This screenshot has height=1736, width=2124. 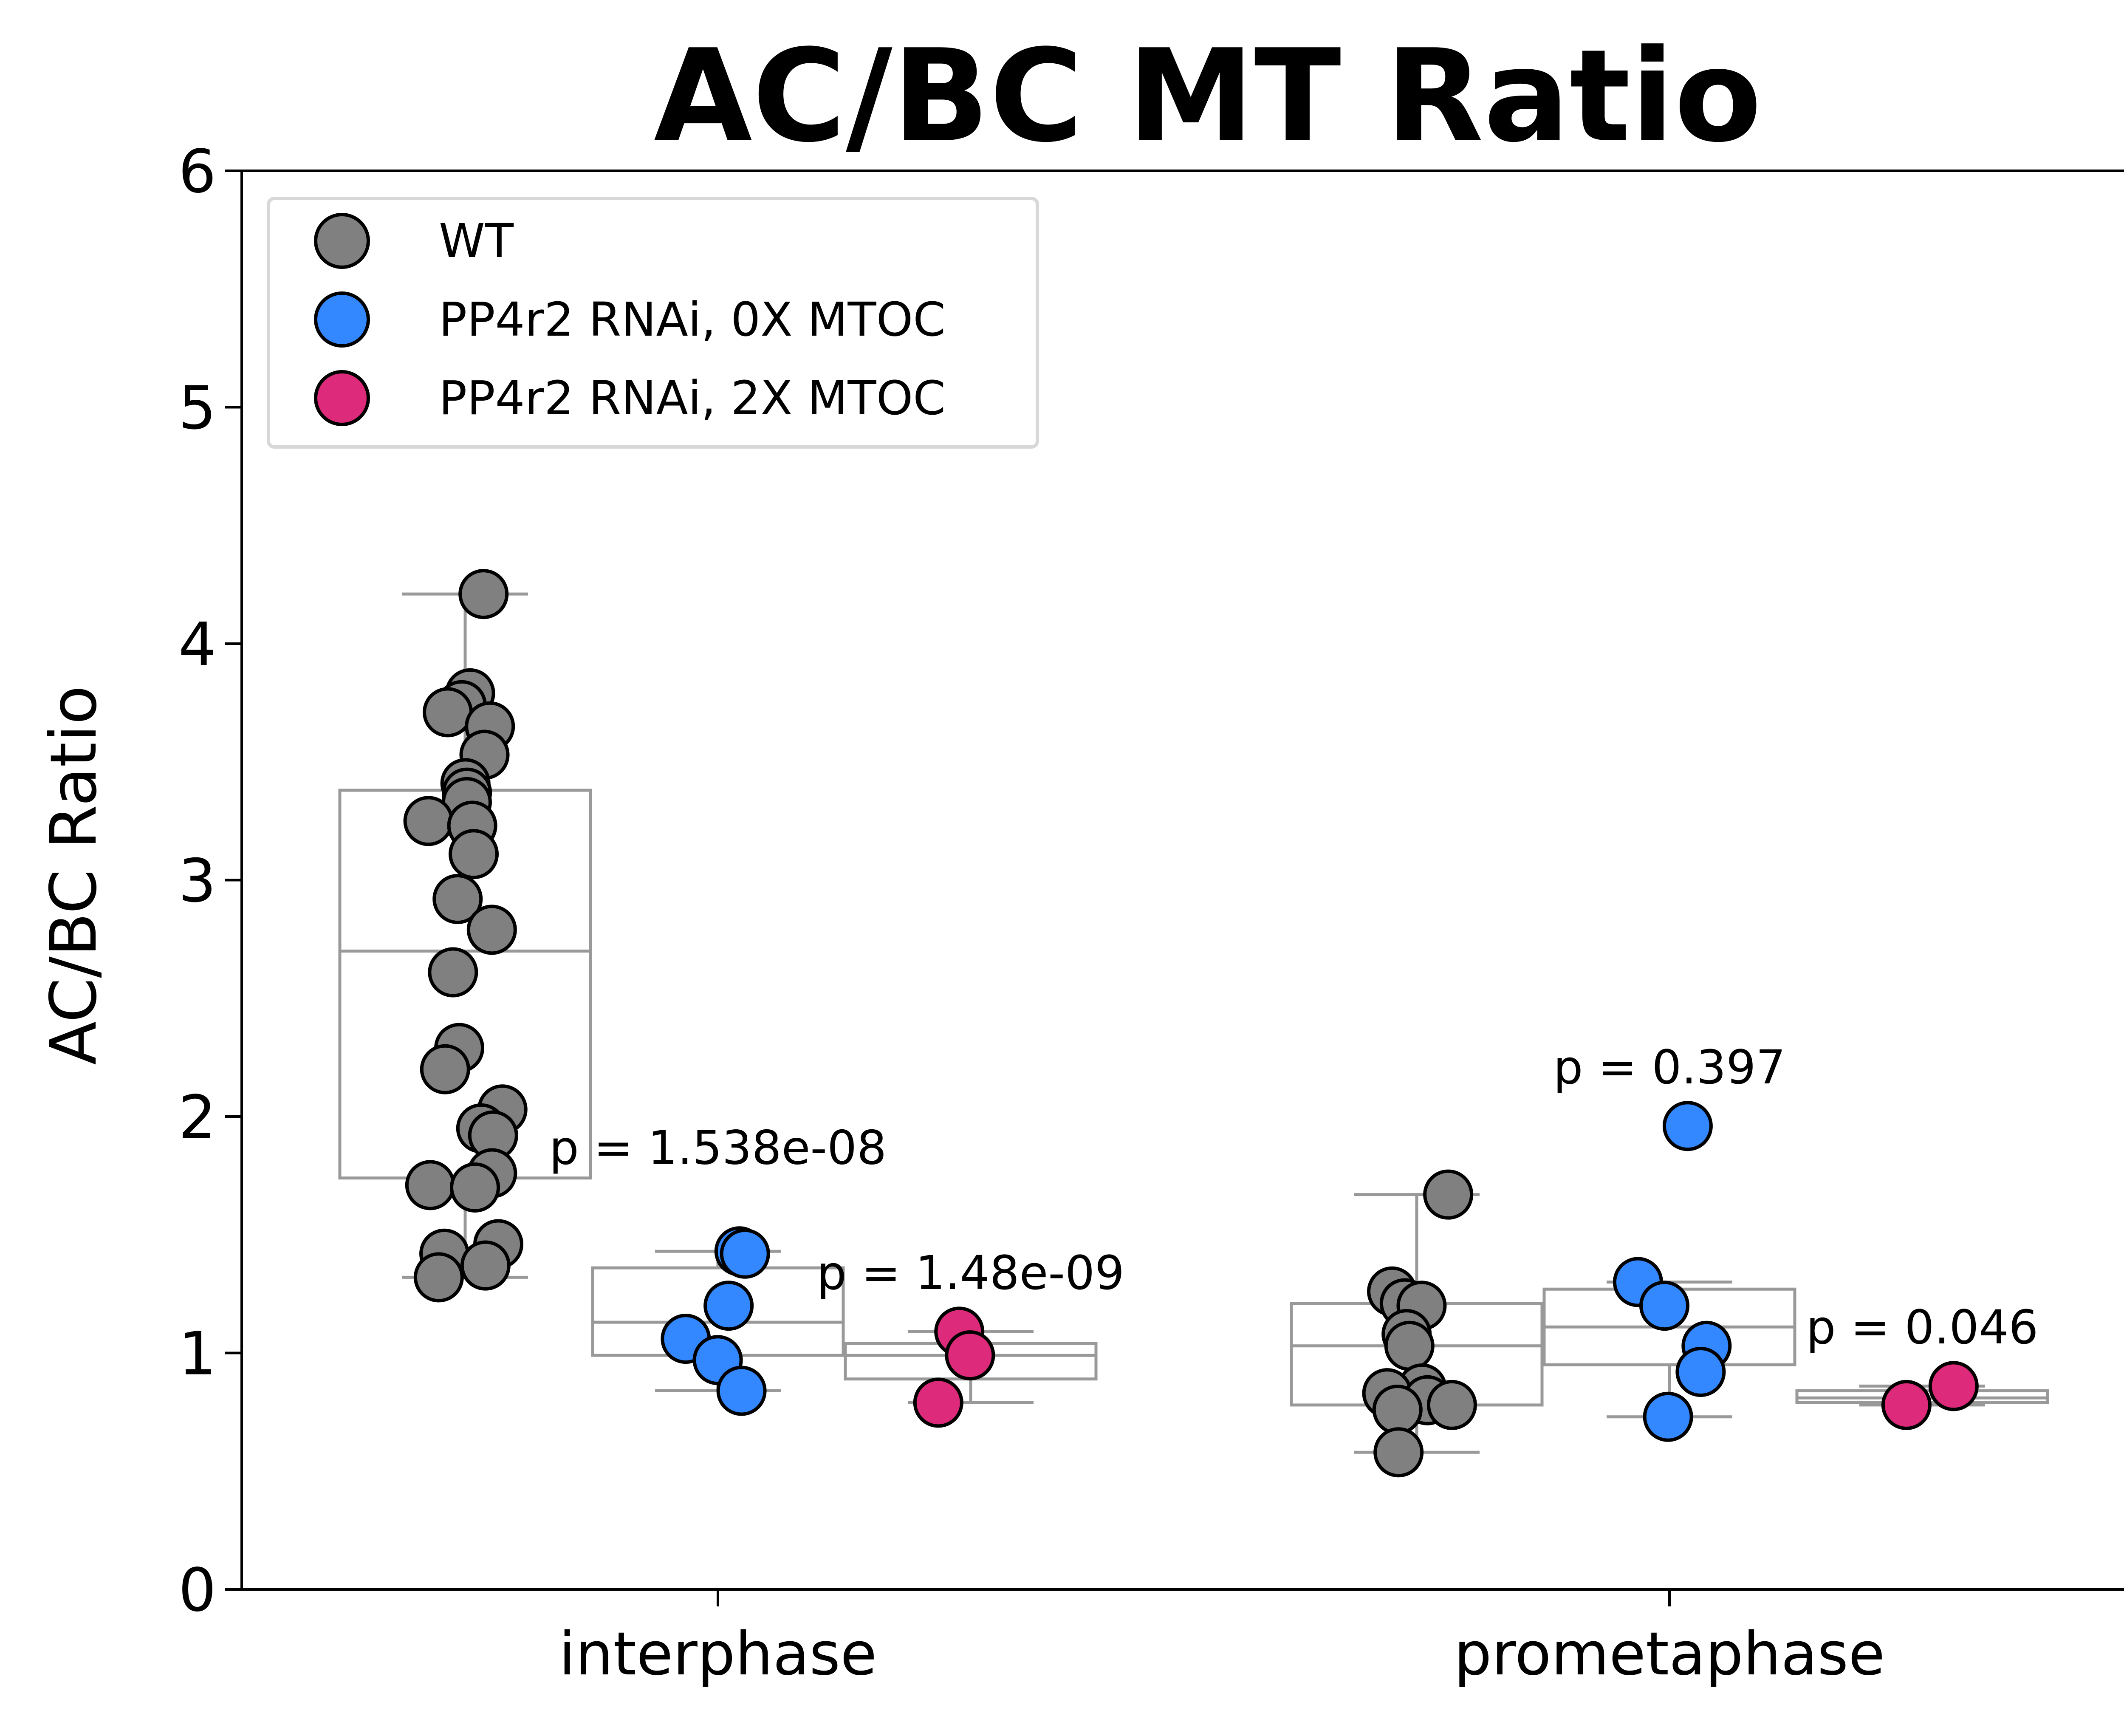 I want to click on x-tick-label-prometaphase: prometaphase, so click(x=1669, y=1655).